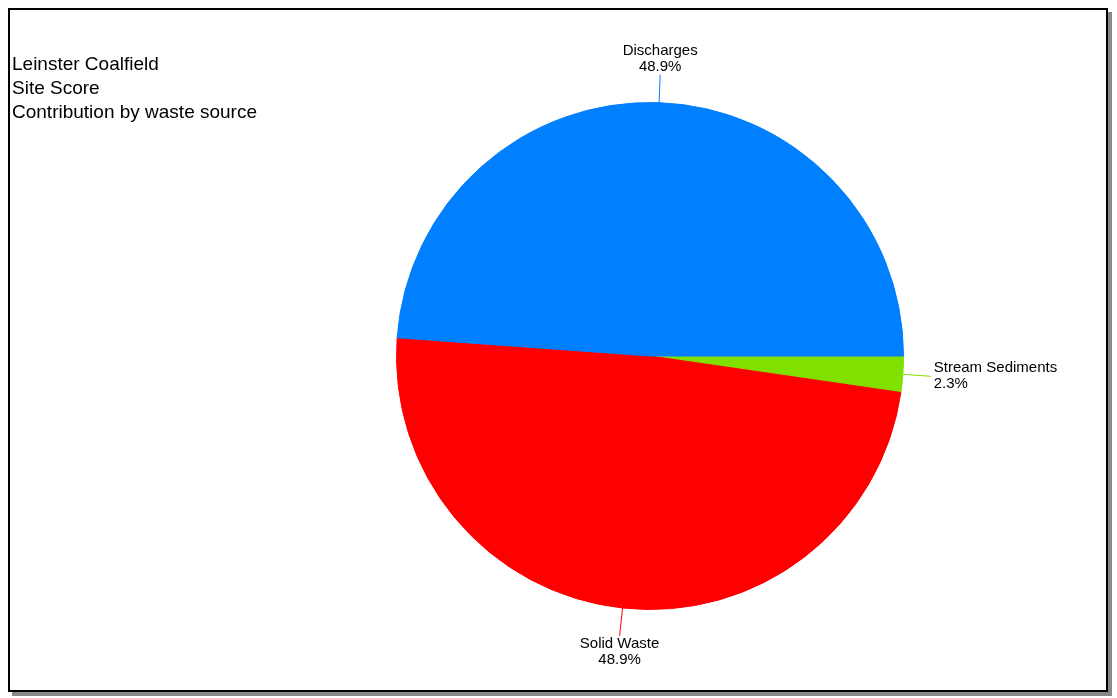 The width and height of the screenshot is (1117, 698). What do you see at coordinates (995, 367) in the screenshot?
I see `slice-label: Stream Sediments` at bounding box center [995, 367].